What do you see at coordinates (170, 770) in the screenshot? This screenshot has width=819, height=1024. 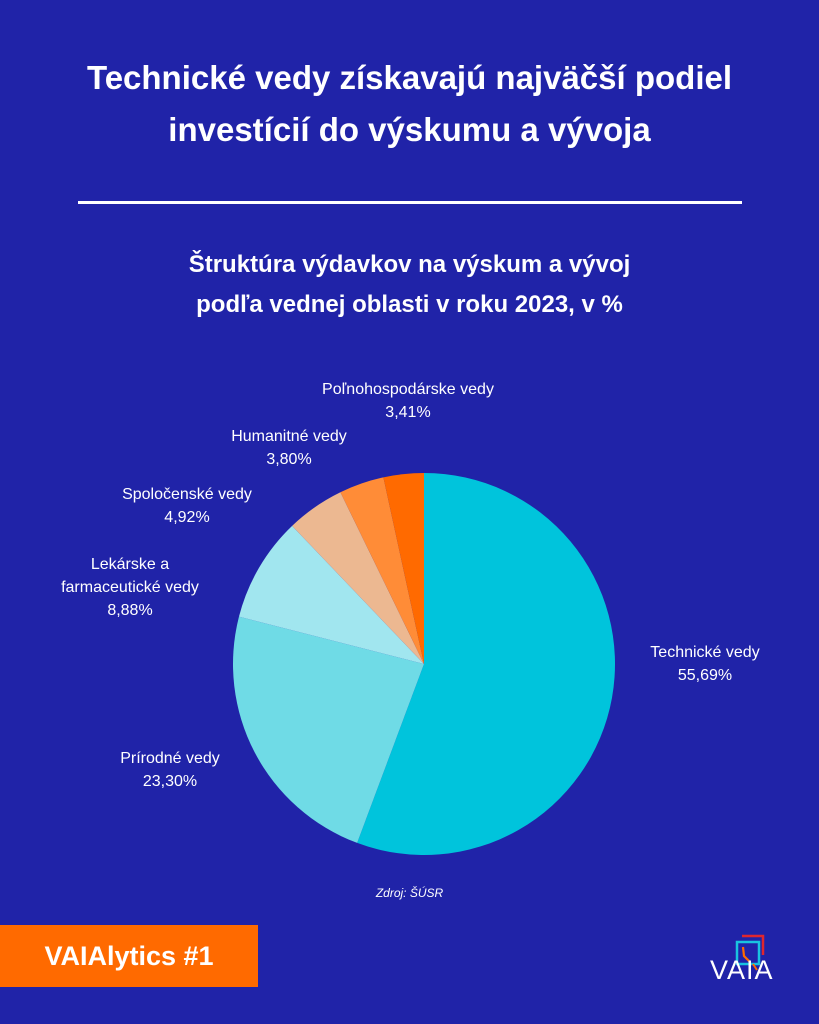 I see `label-prirodne: Prírodné vedy 23,30%` at bounding box center [170, 770].